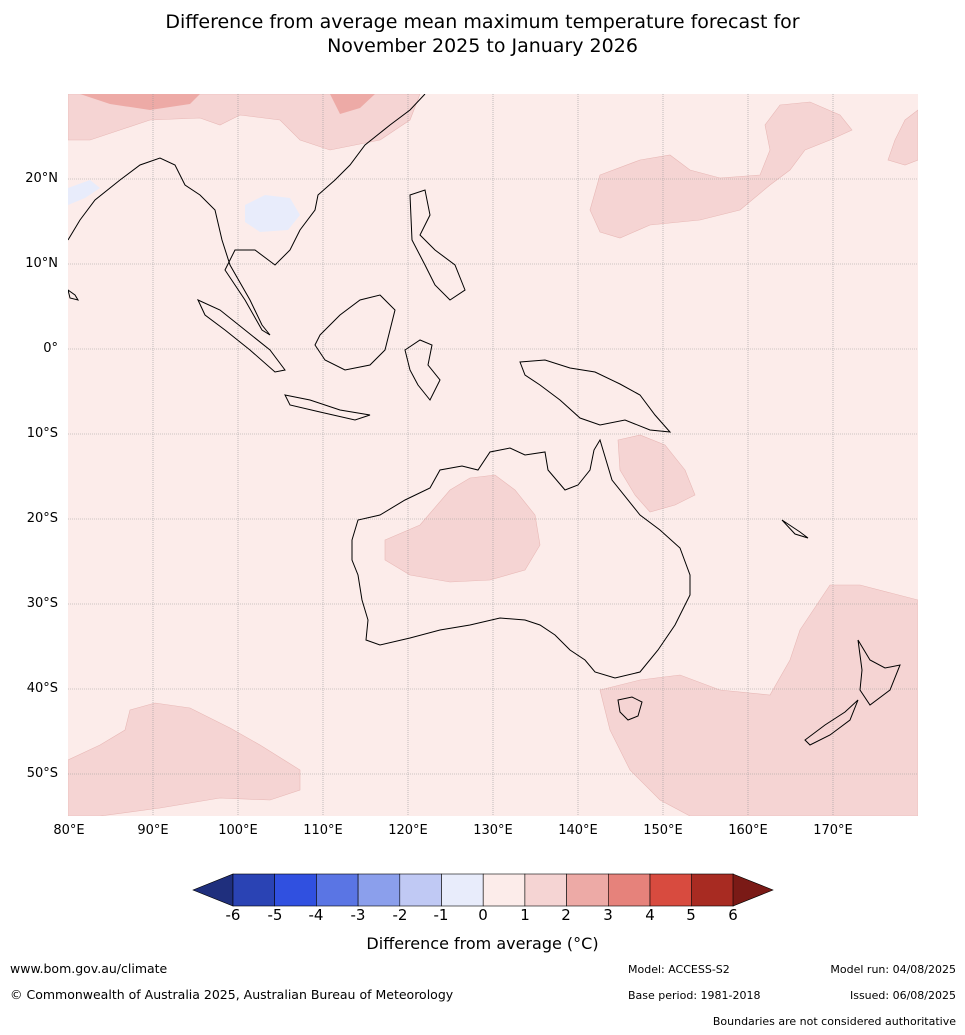 The height and width of the screenshot is (1035, 965). Describe the element at coordinates (679, 969) in the screenshot. I see `model-text: Model: ACCESS-S2` at that location.